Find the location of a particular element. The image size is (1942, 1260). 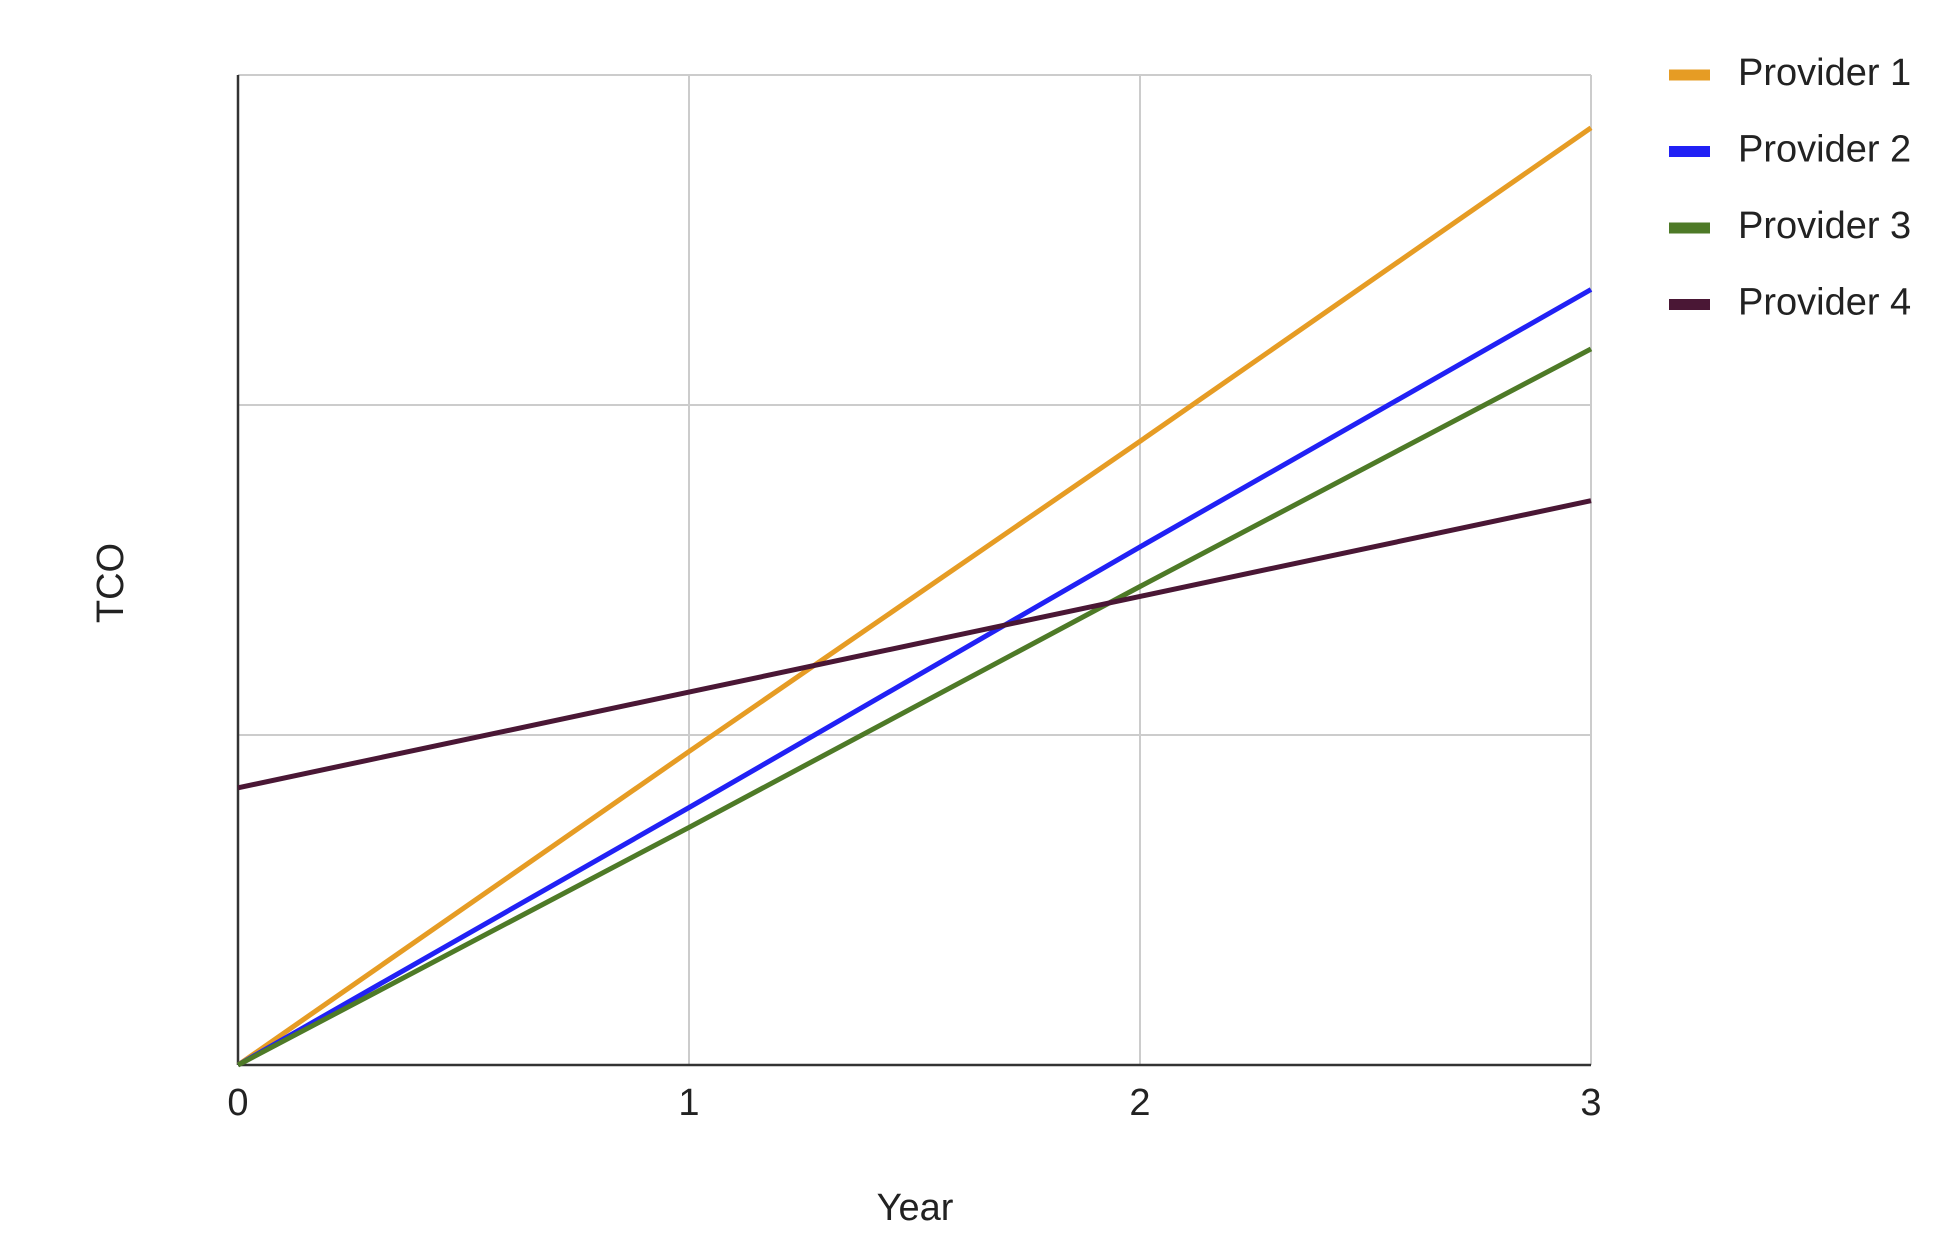

x-axis-title: Year is located at coordinates (915, 1208).